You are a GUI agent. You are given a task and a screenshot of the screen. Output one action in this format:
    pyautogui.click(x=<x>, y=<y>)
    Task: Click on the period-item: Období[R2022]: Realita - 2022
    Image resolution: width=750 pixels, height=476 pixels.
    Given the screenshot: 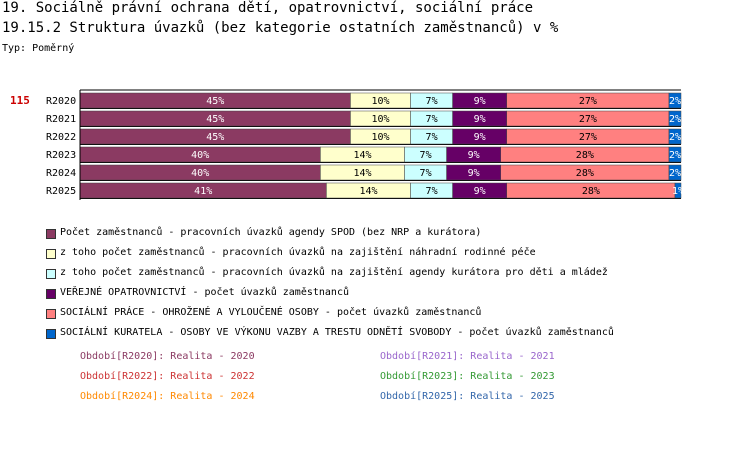 What is the action you would take?
    pyautogui.click(x=167, y=376)
    